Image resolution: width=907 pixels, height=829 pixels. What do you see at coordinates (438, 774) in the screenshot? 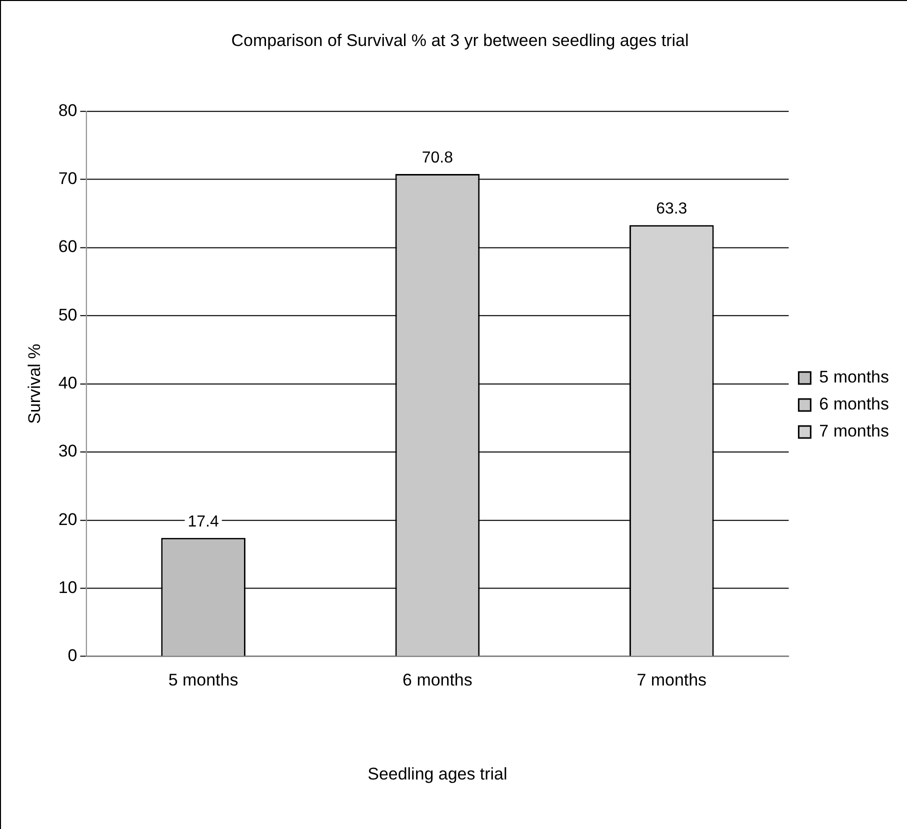
I see `x-axis-title: Seedling ages trial` at bounding box center [438, 774].